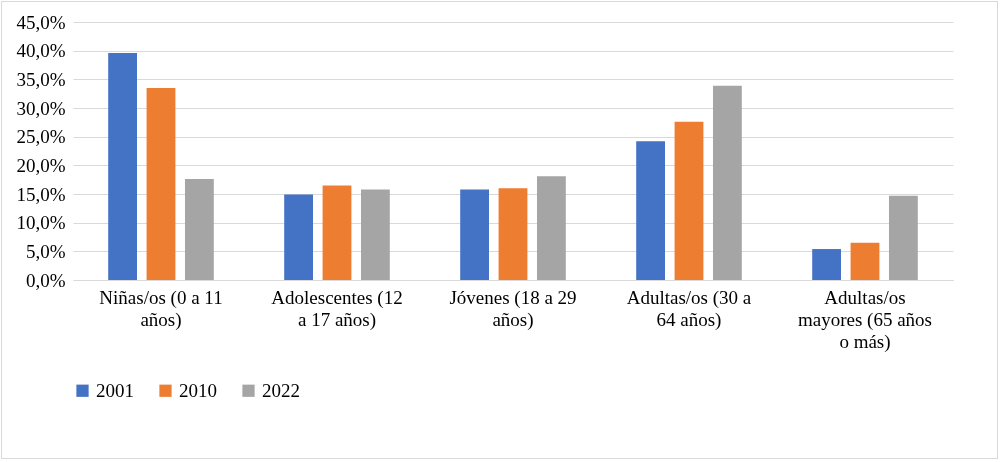  I want to click on y-tick-label: 45,0%, so click(41, 22).